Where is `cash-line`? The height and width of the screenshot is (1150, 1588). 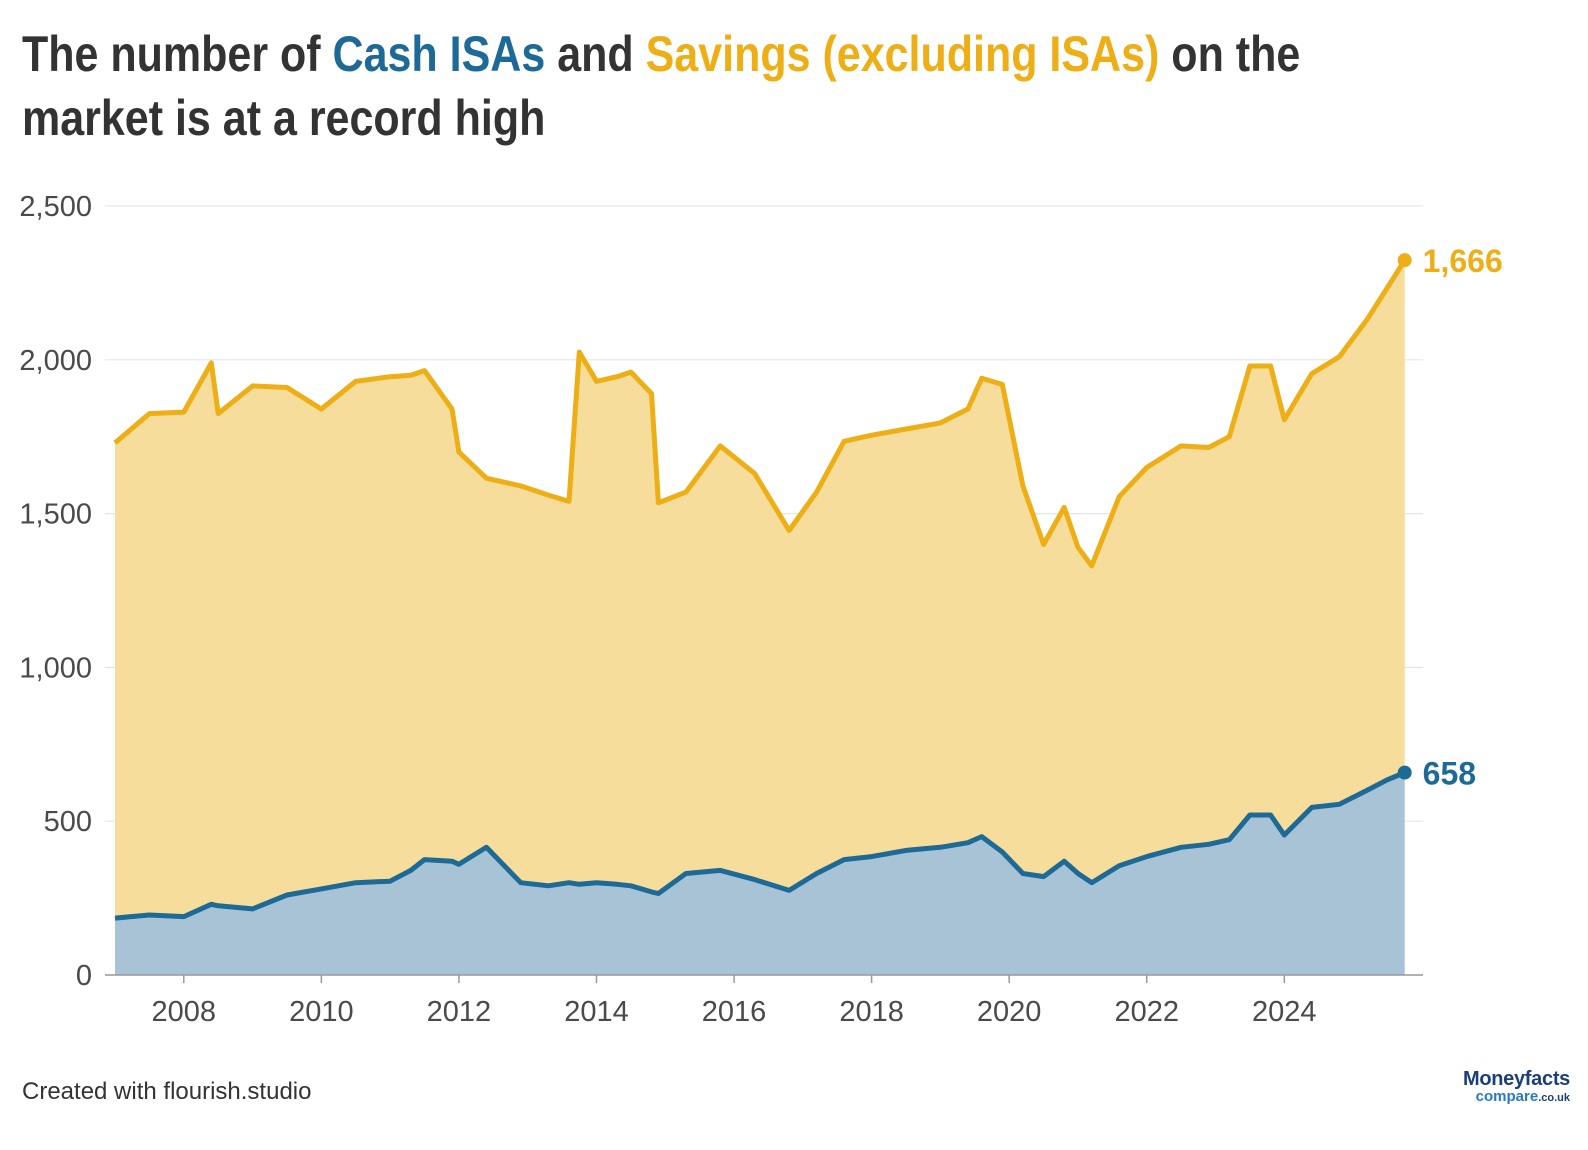
cash-line is located at coordinates (760, 845).